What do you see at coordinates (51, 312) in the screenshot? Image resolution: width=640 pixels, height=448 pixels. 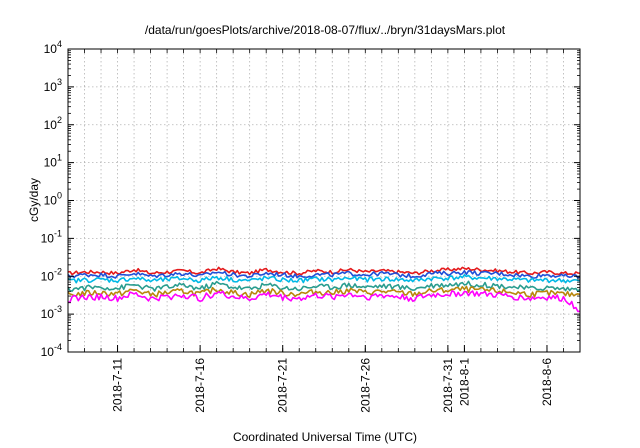 I see `y-tick-label: 10⁻³` at bounding box center [51, 312].